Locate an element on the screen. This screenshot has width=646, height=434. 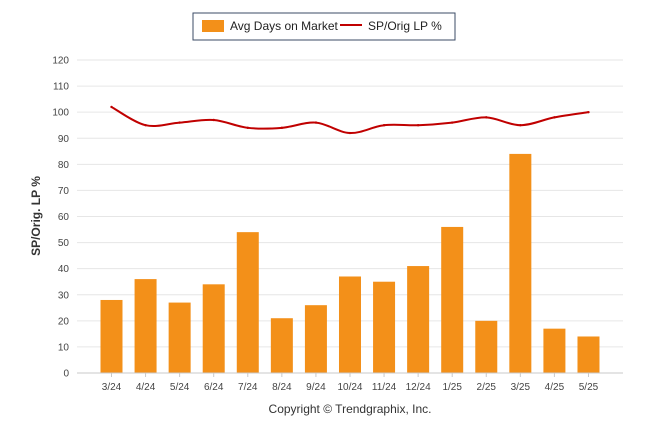
line-series is located at coordinates (350, 120).